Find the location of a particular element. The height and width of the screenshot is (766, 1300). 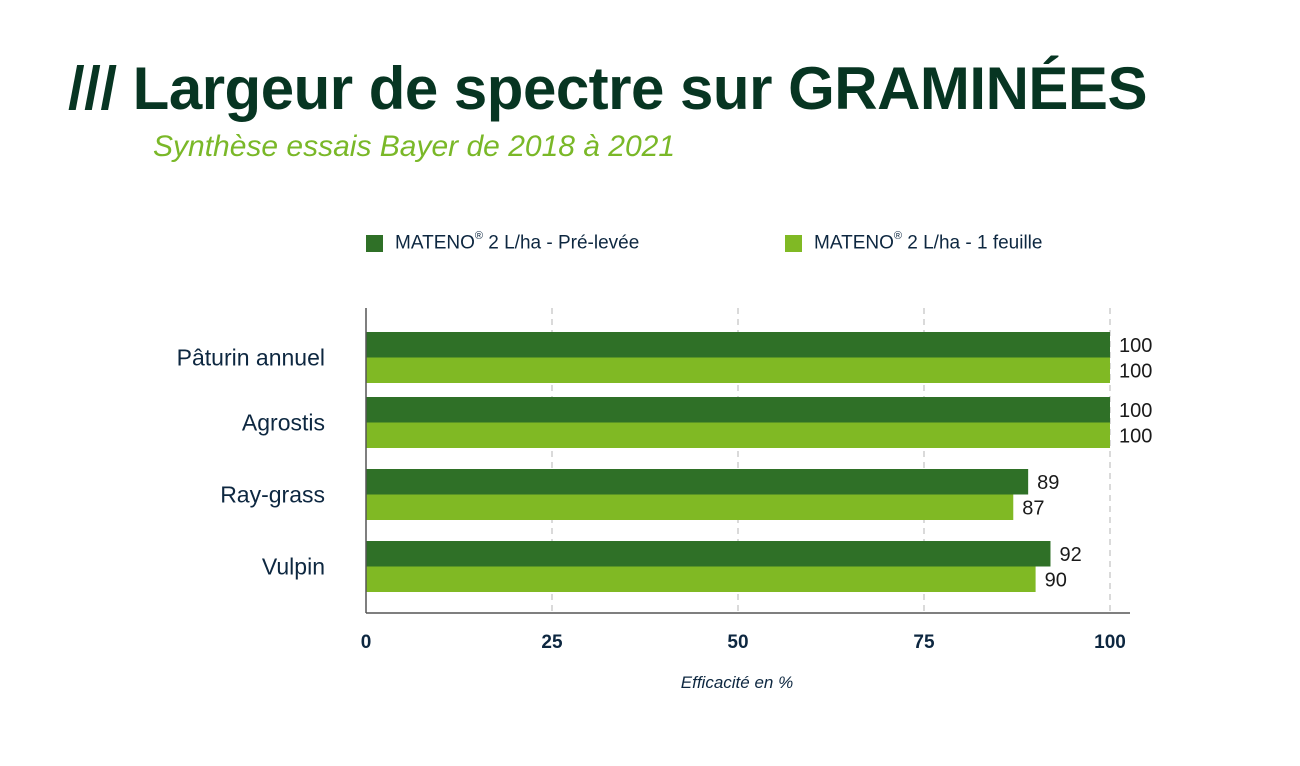

chart-subtitle: Synthèse essais Bayer de 2018 à 2021 is located at coordinates (414, 146).